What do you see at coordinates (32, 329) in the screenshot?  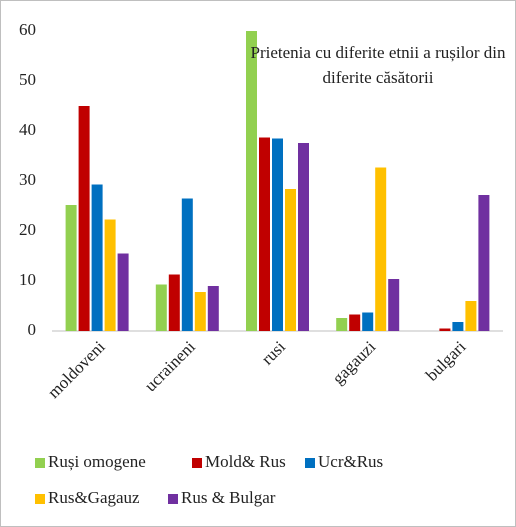 I see `y-tick-label: 0` at bounding box center [32, 329].